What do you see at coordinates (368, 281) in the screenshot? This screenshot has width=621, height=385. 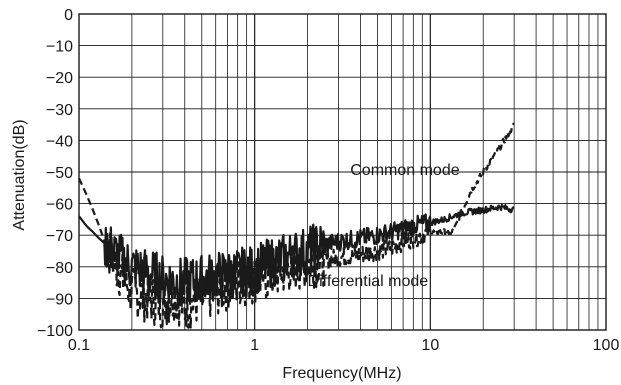 I see `annotation-differential-mode: Differential mode` at bounding box center [368, 281].